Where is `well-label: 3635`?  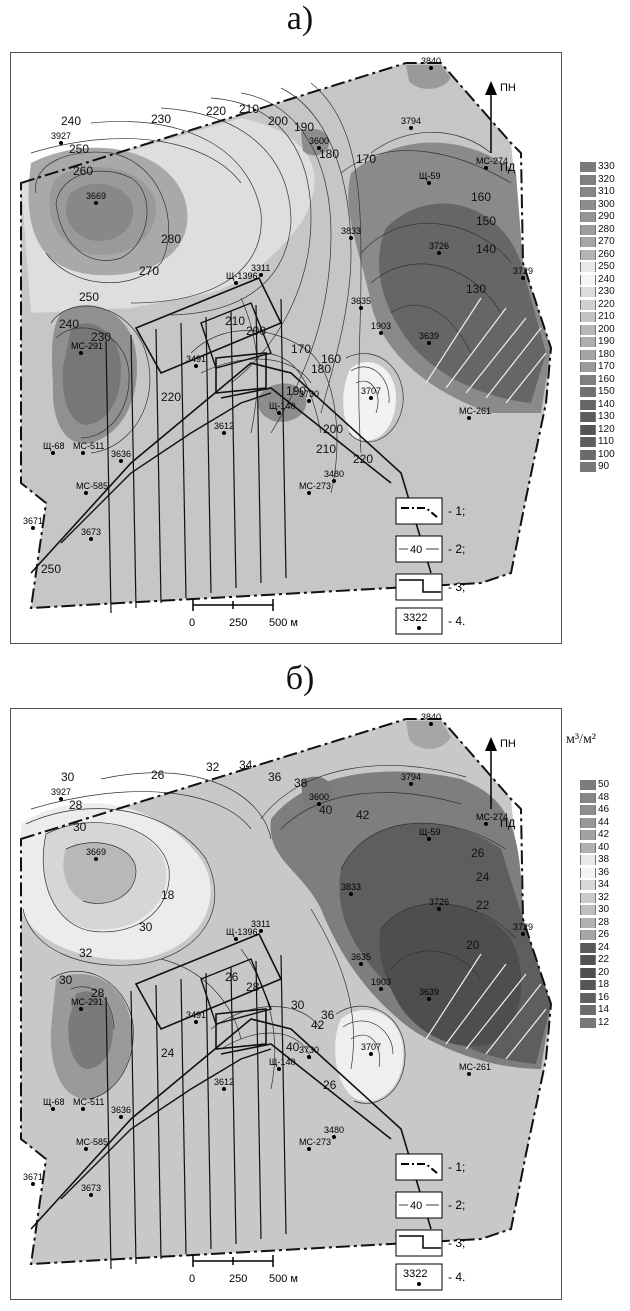
well-label: 3635 is located at coordinates (361, 301).